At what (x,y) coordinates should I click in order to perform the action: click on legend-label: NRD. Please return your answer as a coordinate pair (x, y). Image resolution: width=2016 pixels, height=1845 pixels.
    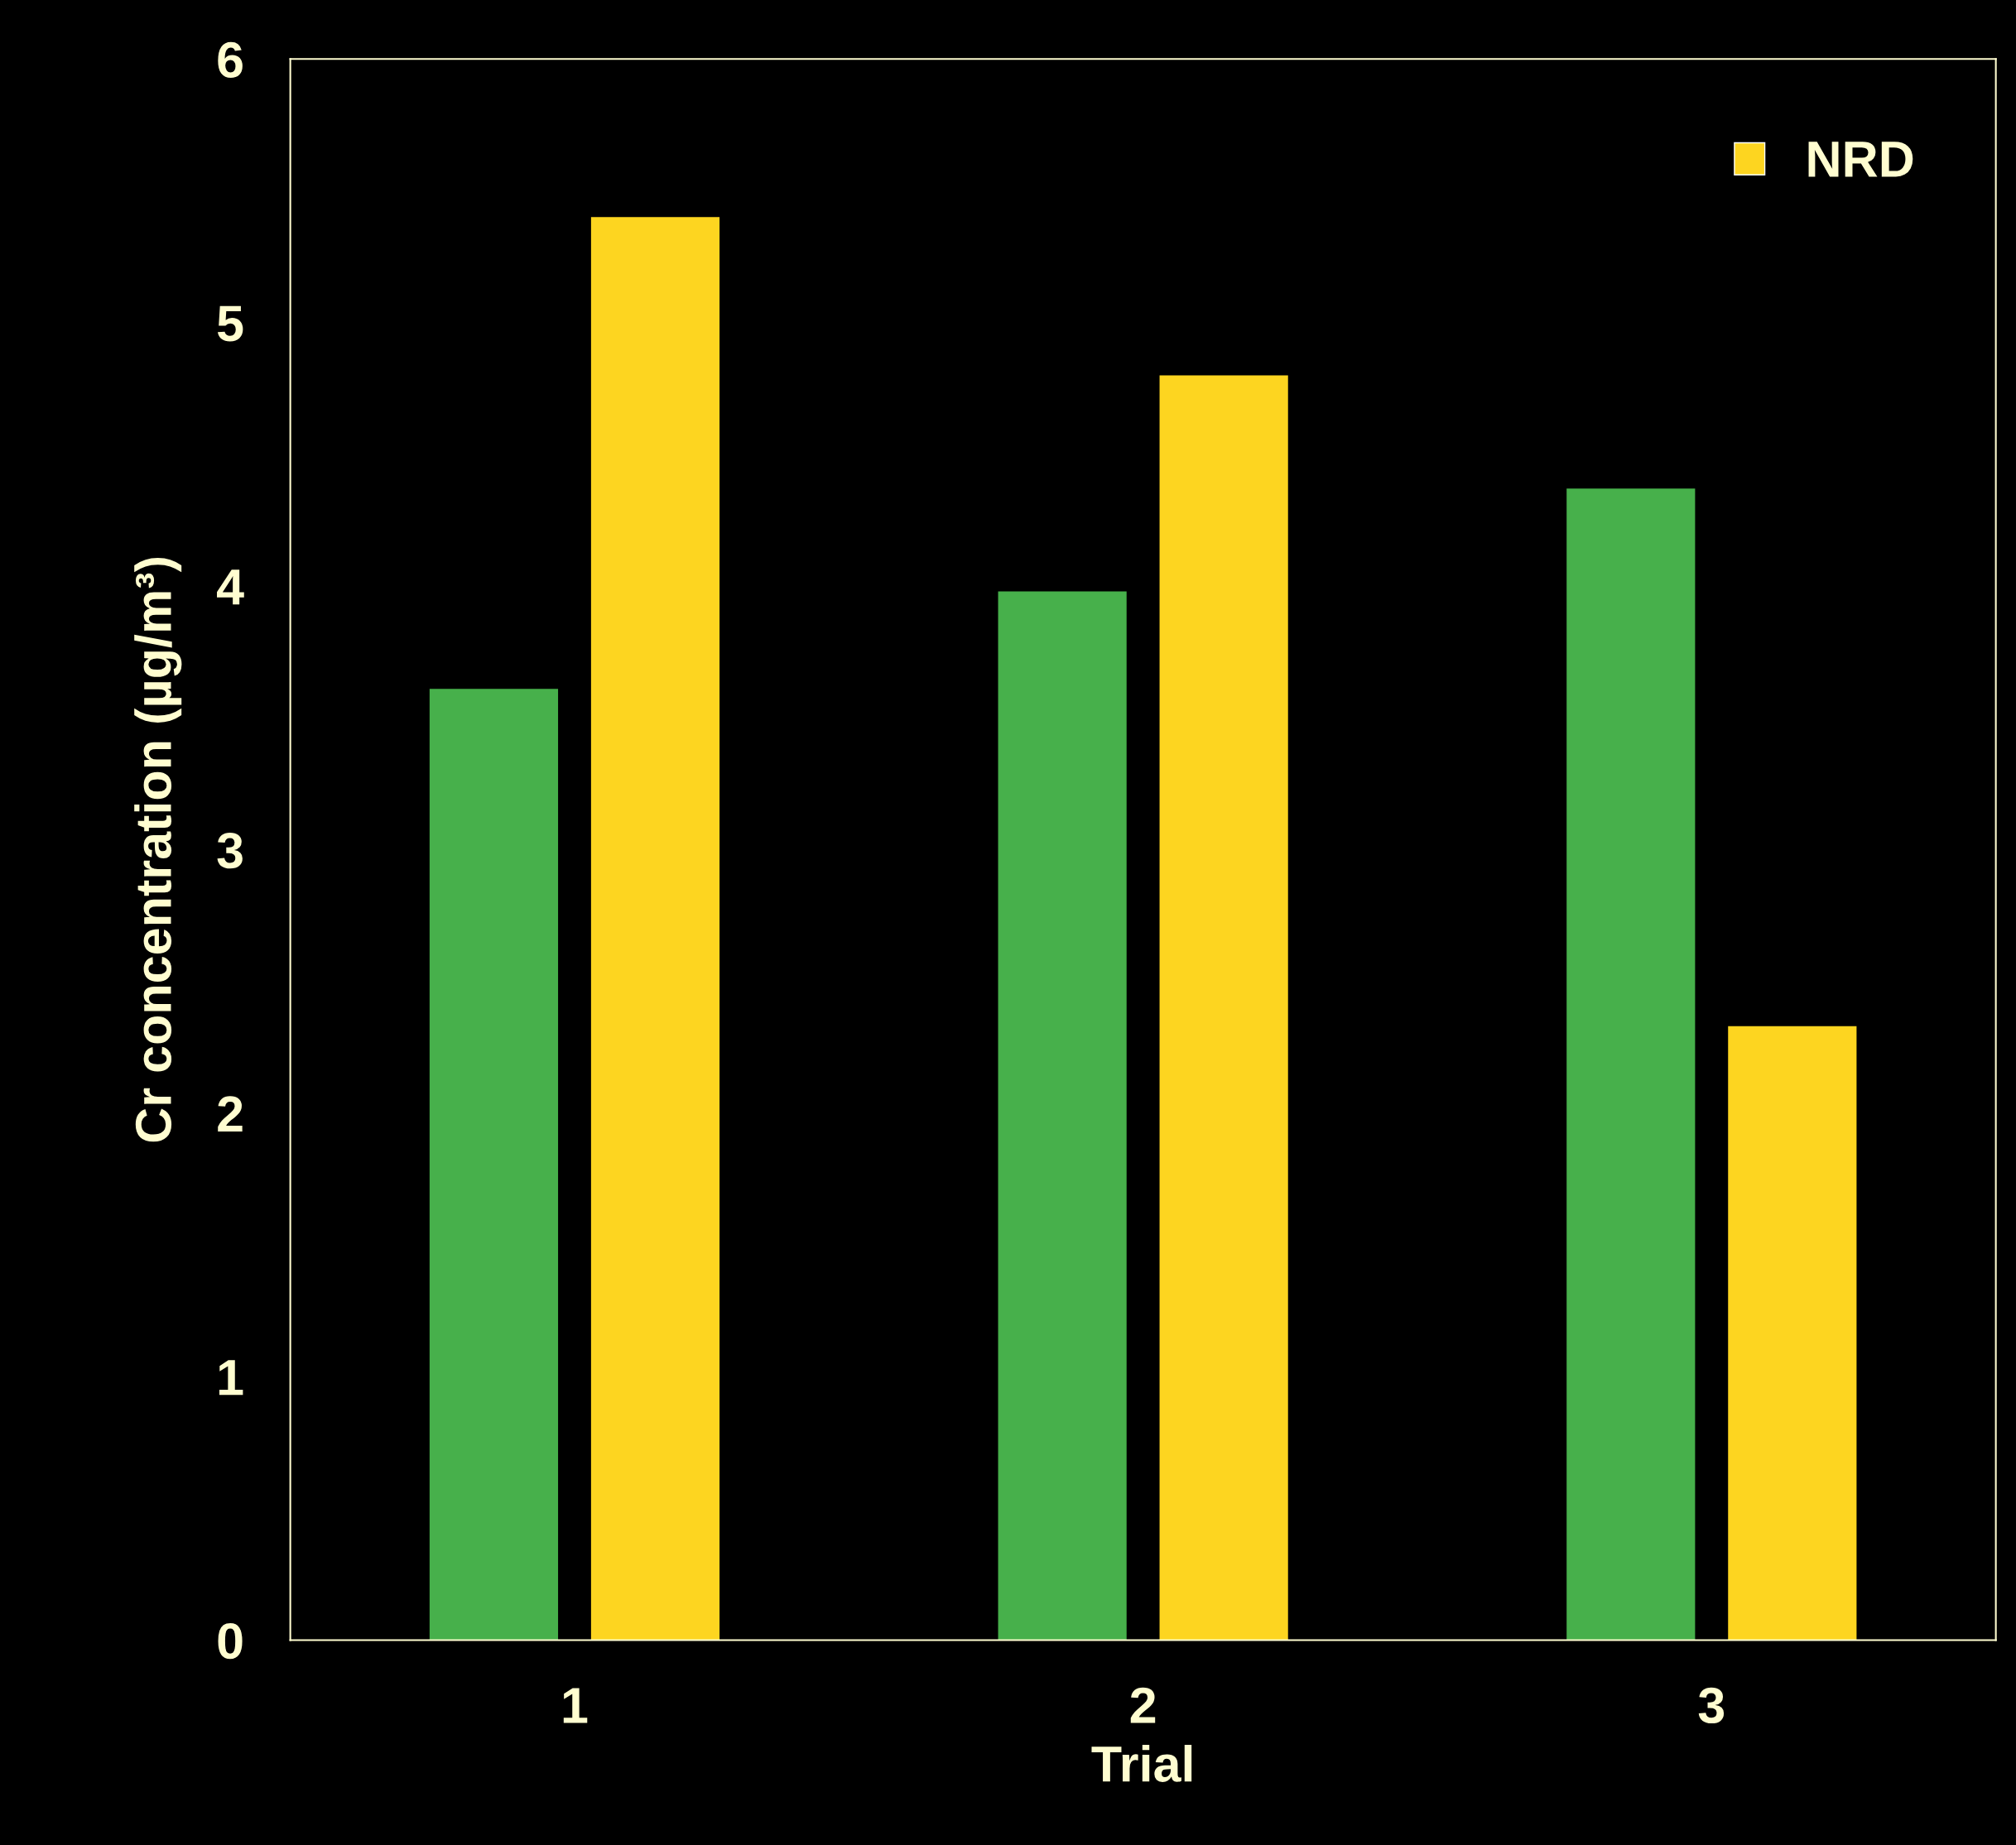
    Looking at the image, I should click on (1860, 160).